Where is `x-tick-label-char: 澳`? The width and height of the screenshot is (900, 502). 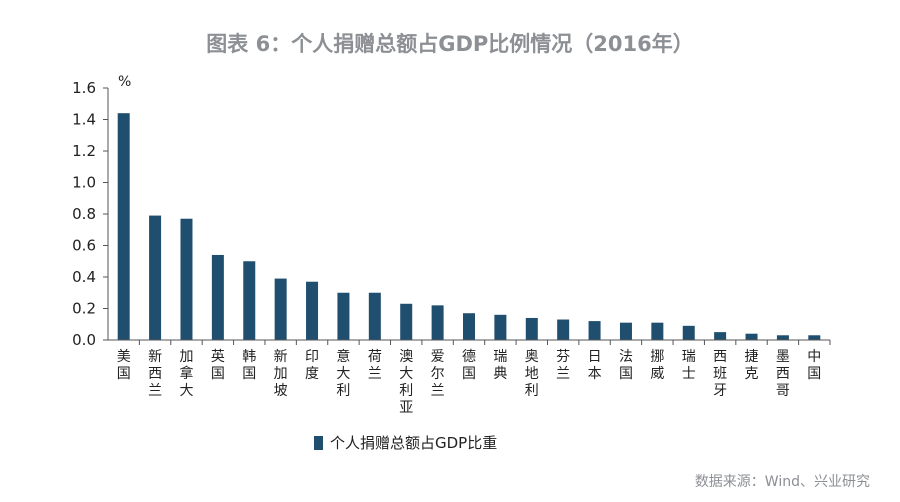 x-tick-label-char: 澳 is located at coordinates (406, 357).